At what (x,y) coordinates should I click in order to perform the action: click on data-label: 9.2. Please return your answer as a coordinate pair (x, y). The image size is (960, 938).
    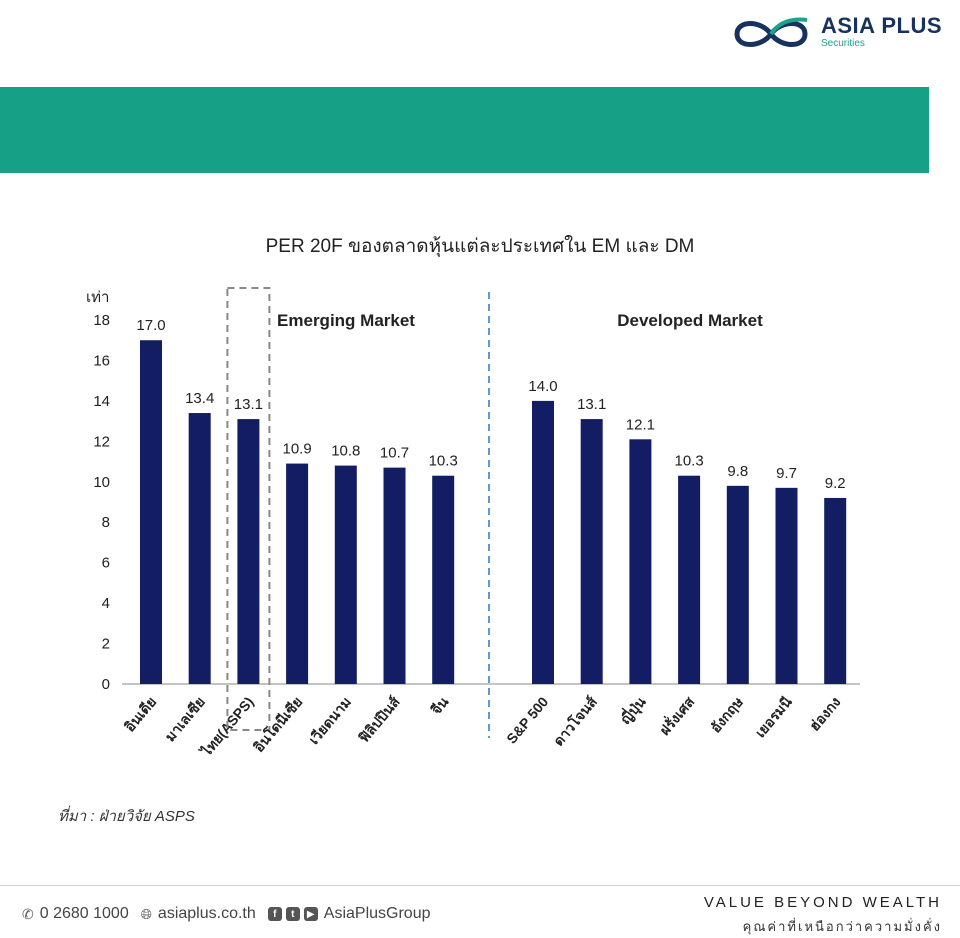
    Looking at the image, I should click on (835, 483).